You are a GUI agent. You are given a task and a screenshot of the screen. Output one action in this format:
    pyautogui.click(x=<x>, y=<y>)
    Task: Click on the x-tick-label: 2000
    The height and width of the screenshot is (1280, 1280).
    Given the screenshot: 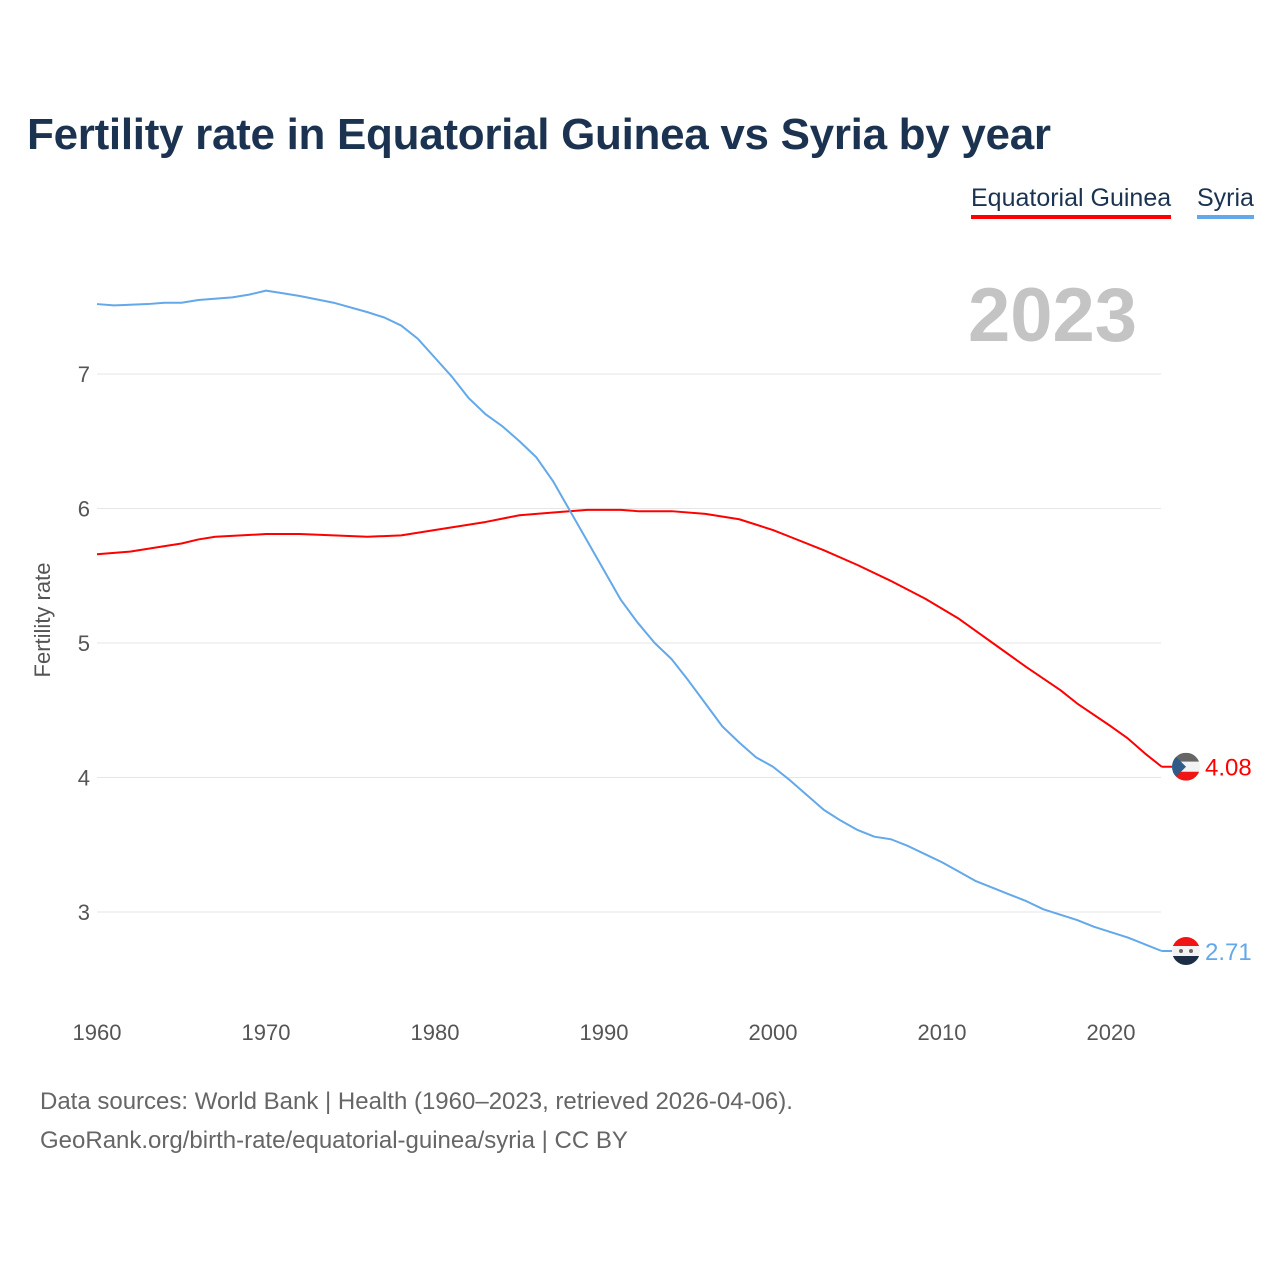 What is the action you would take?
    pyautogui.click(x=773, y=1032)
    